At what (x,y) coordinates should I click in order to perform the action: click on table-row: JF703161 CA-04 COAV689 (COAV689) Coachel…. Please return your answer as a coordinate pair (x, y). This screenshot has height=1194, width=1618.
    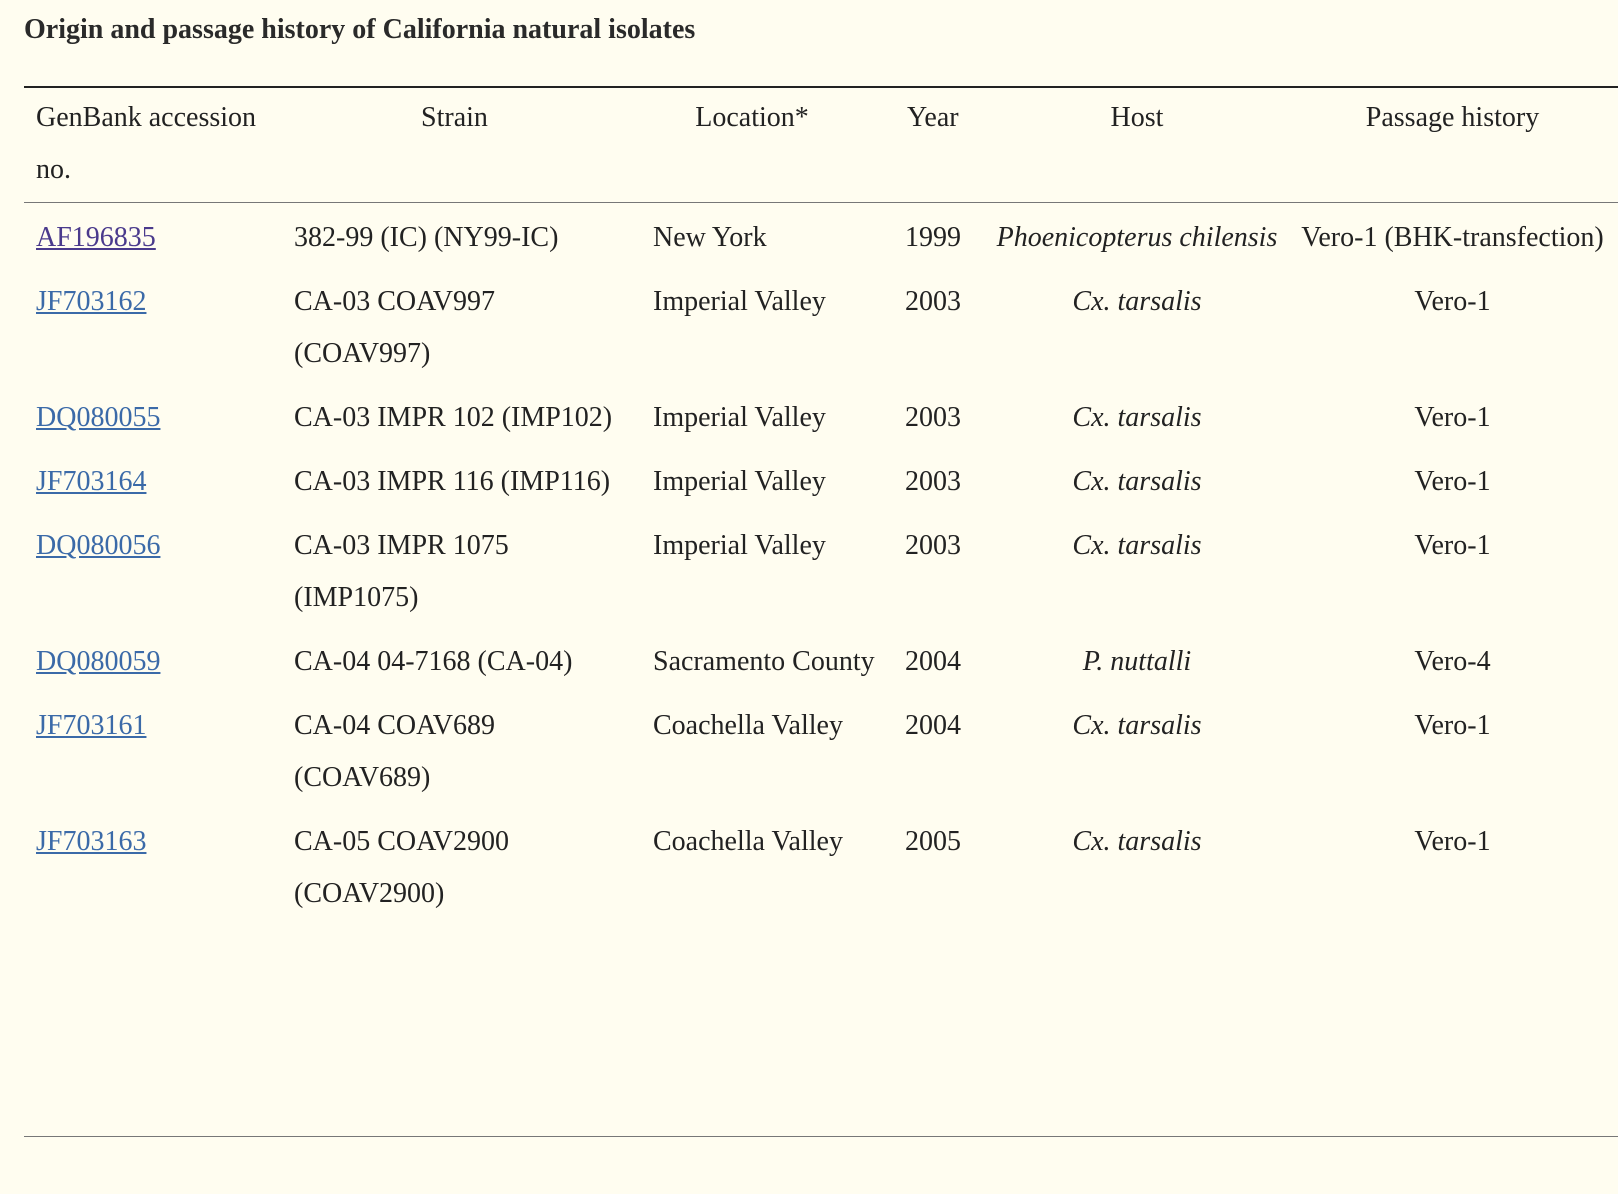
    Looking at the image, I should click on (821, 750).